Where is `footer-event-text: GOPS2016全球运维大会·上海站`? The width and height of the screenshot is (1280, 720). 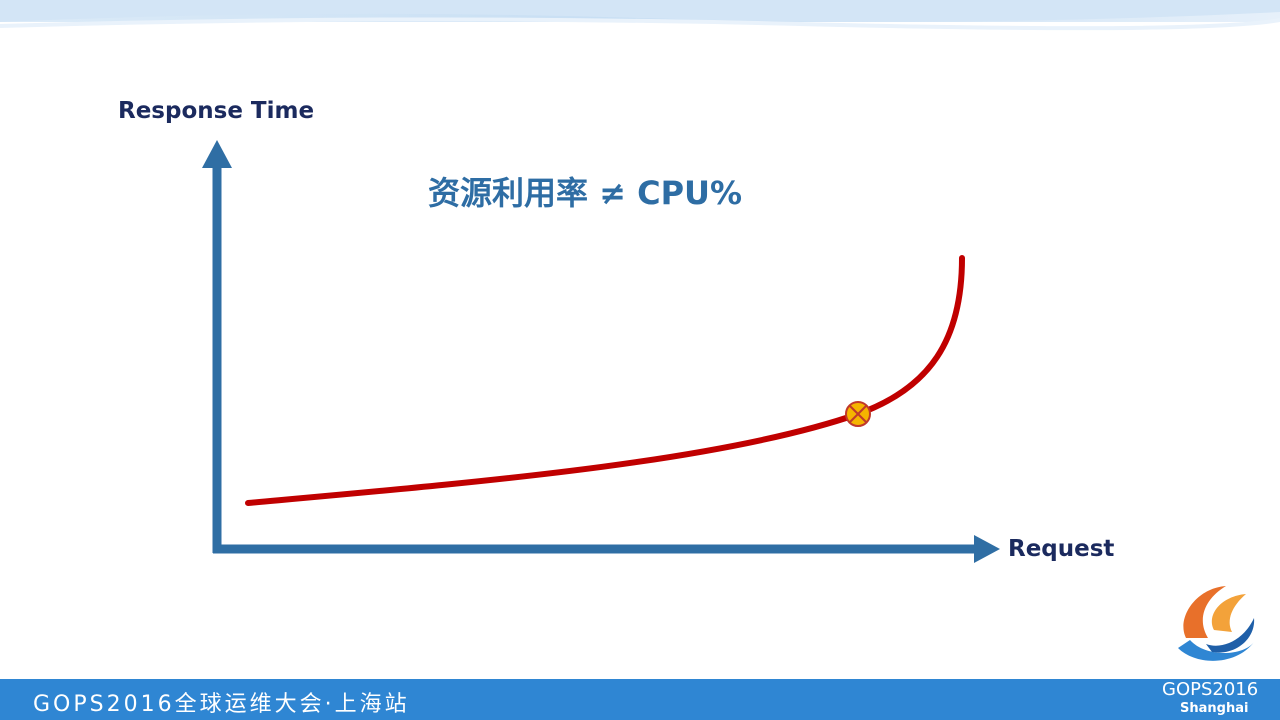 footer-event-text: GOPS2016全球运维大会·上海站 is located at coordinates (221, 704).